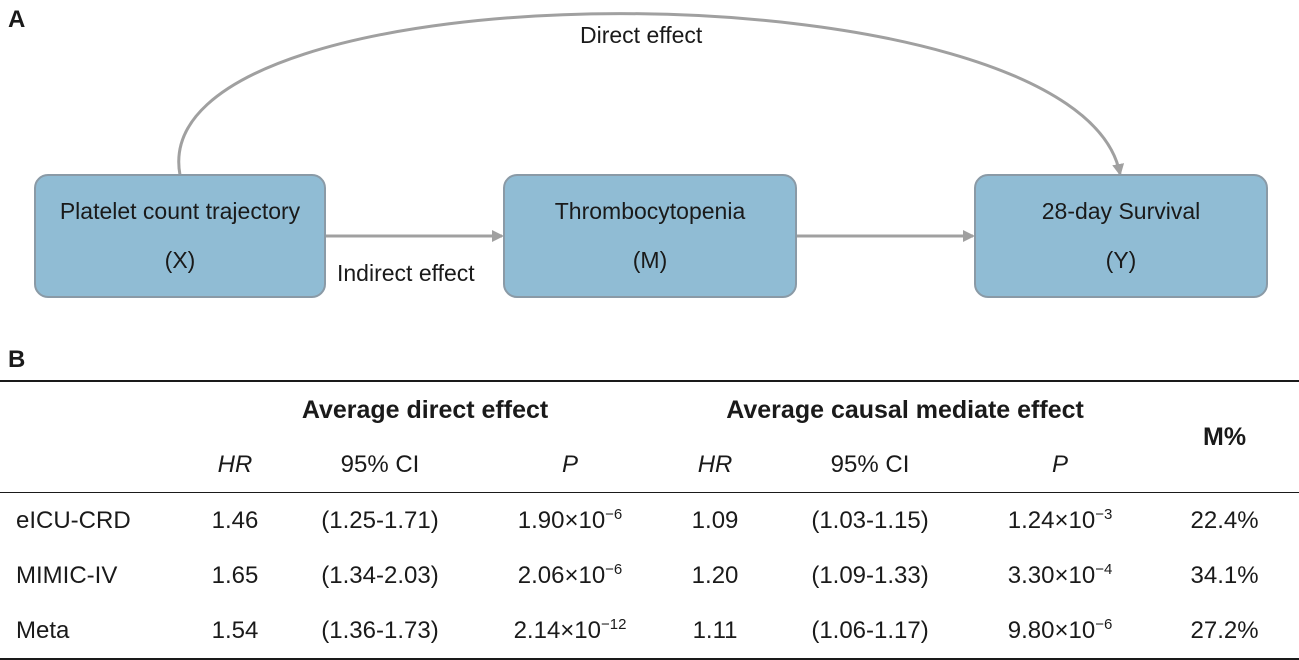 Image resolution: width=1299 pixels, height=660 pixels. What do you see at coordinates (1224, 630) in the screenshot?
I see `m-percent-cell: 27.2%` at bounding box center [1224, 630].